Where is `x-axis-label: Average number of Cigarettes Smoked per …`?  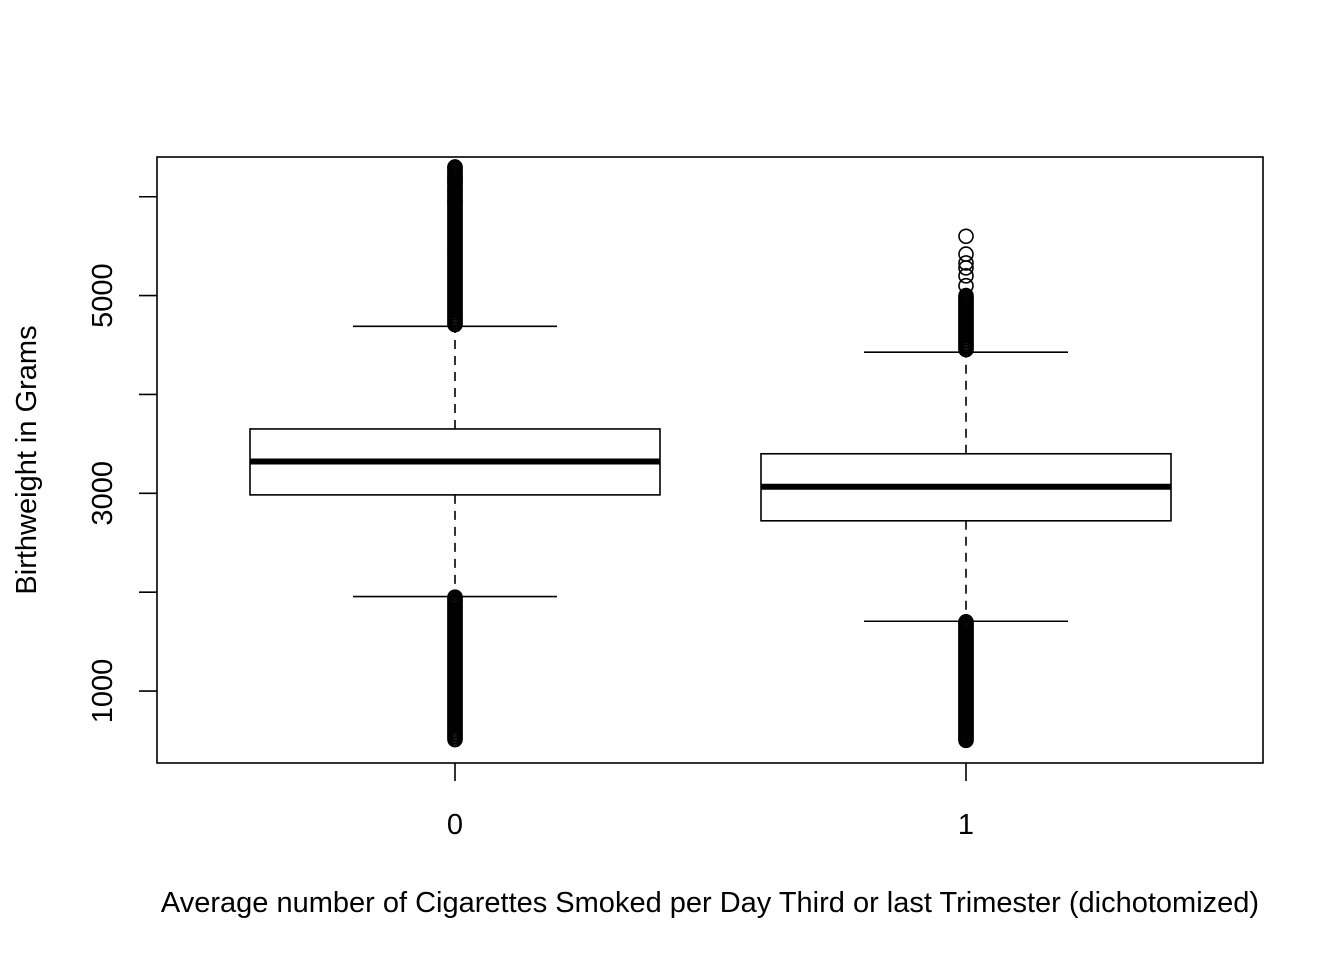 x-axis-label: Average number of Cigarettes Smoked per … is located at coordinates (710, 903).